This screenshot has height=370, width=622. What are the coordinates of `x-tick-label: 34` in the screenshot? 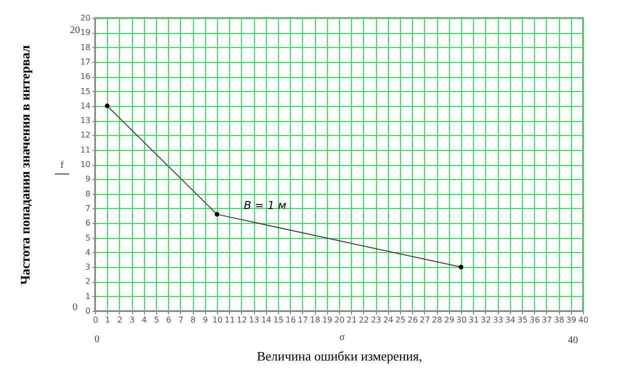 It's located at (510, 320).